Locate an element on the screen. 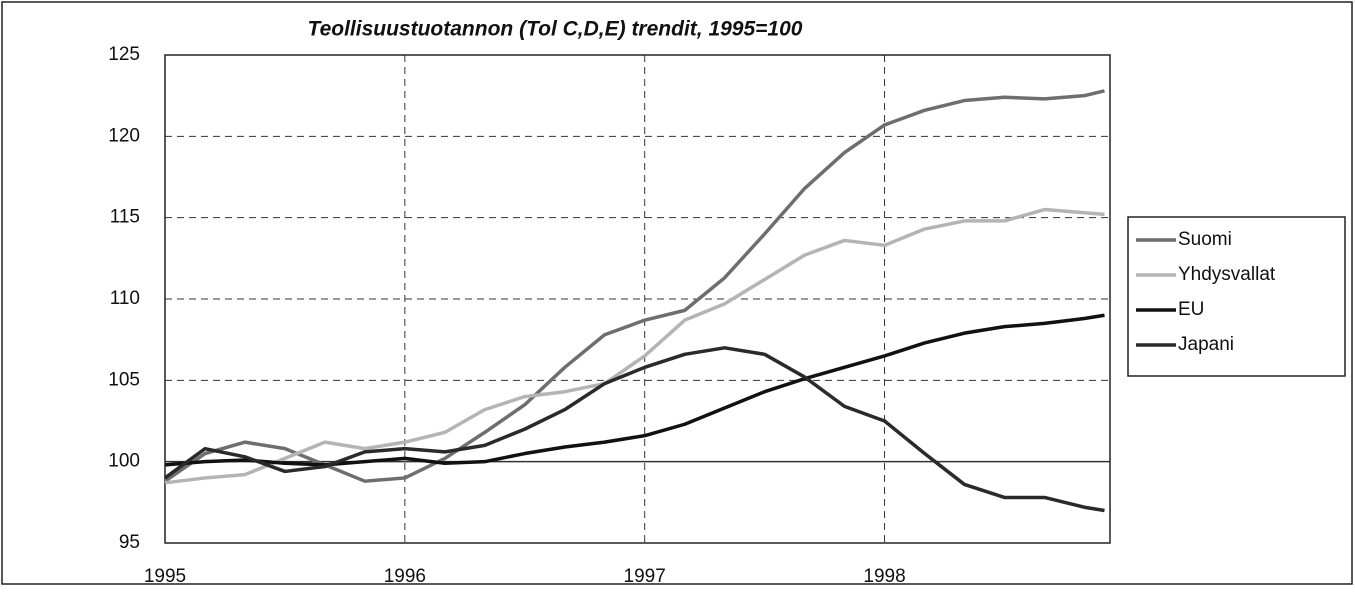 This screenshot has height=592, width=1355. y-tick-label: 110 is located at coordinates (125, 298).